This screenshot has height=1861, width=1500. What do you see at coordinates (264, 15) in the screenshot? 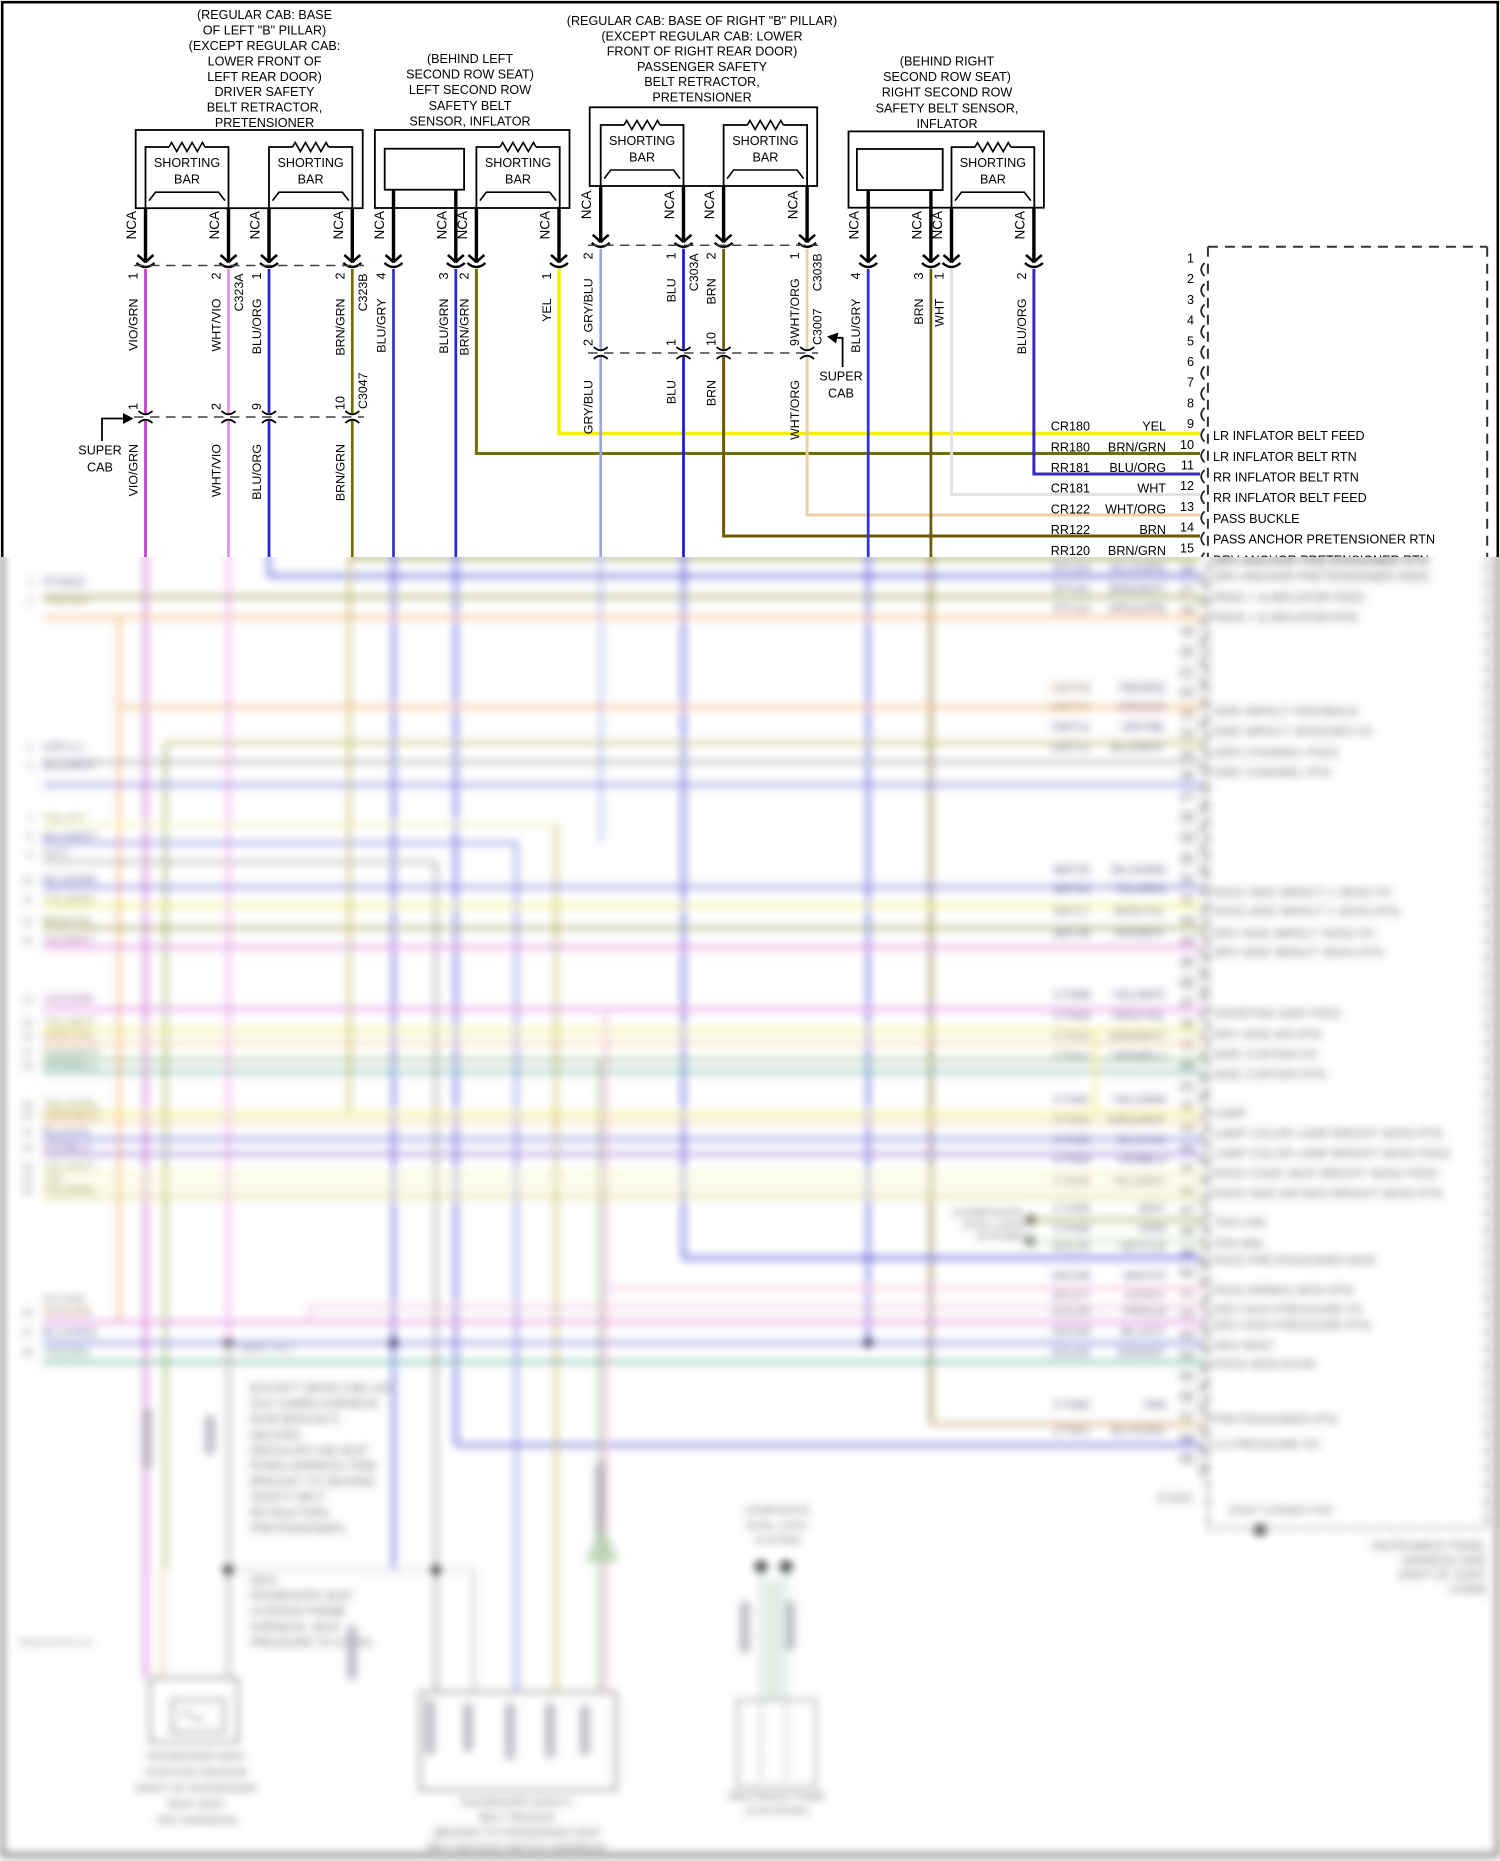
I see `svg-text: (REGULAR CAB: BASE` at bounding box center [264, 15].